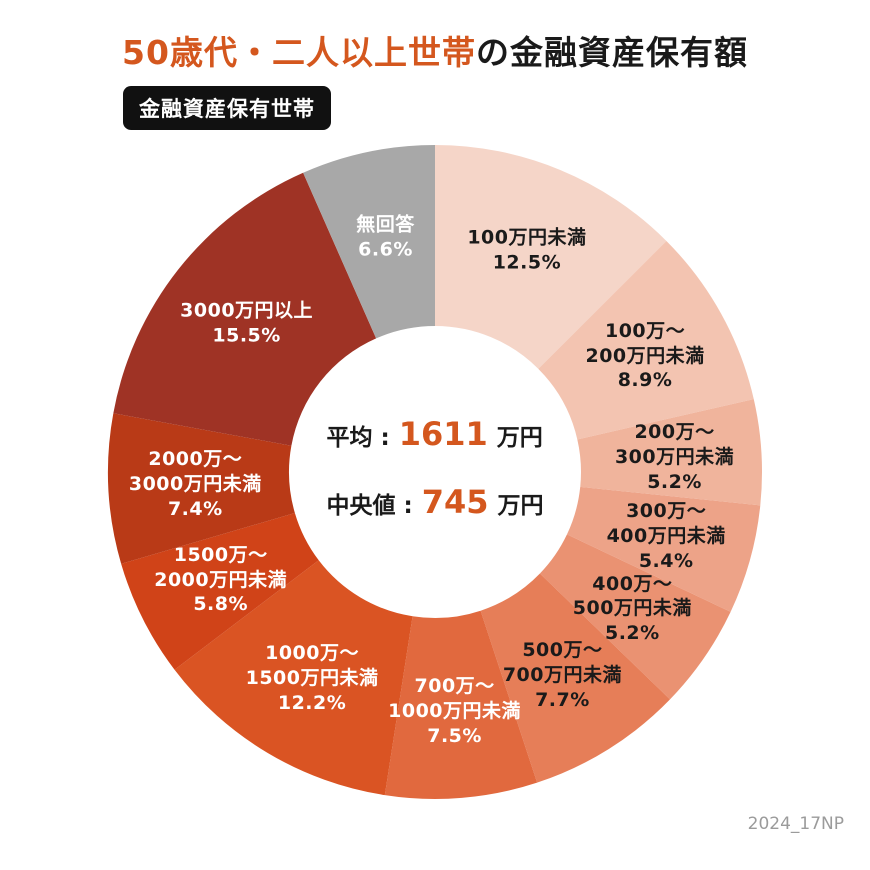  I want to click on median-value: 745, so click(455, 502).